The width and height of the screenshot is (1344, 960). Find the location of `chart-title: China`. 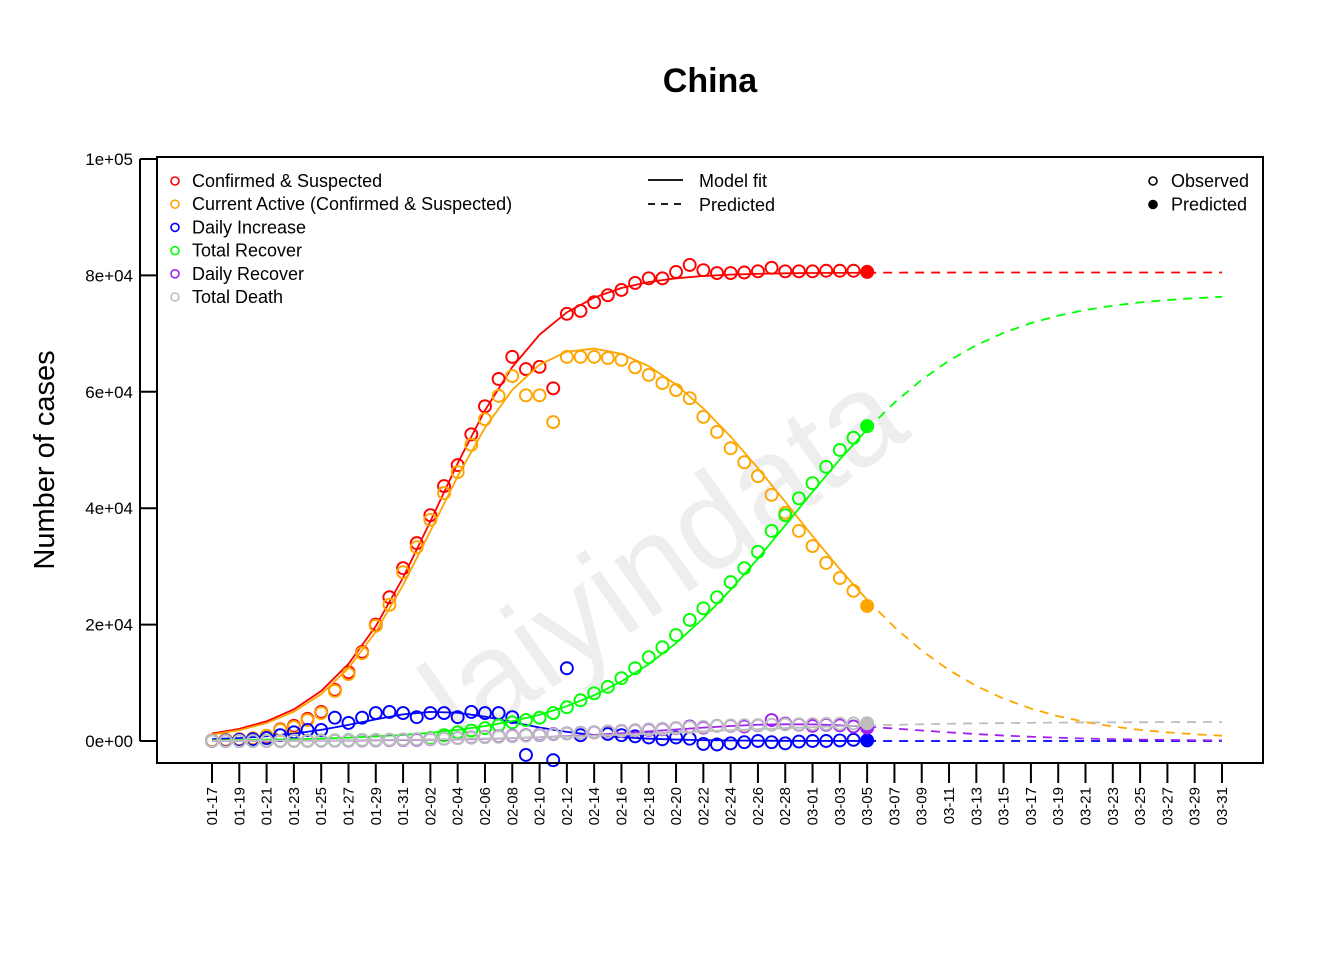

chart-title: China is located at coordinates (711, 81).